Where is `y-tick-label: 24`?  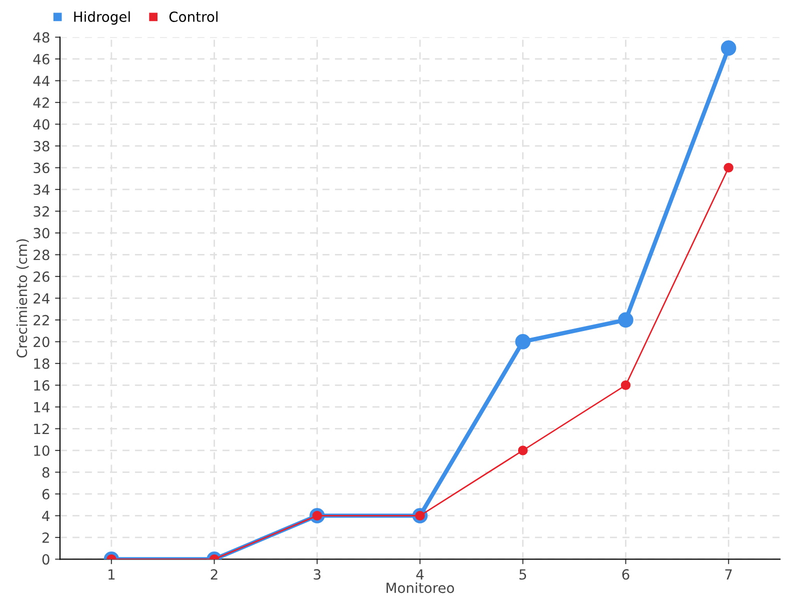 y-tick-label: 24 is located at coordinates (42, 298).